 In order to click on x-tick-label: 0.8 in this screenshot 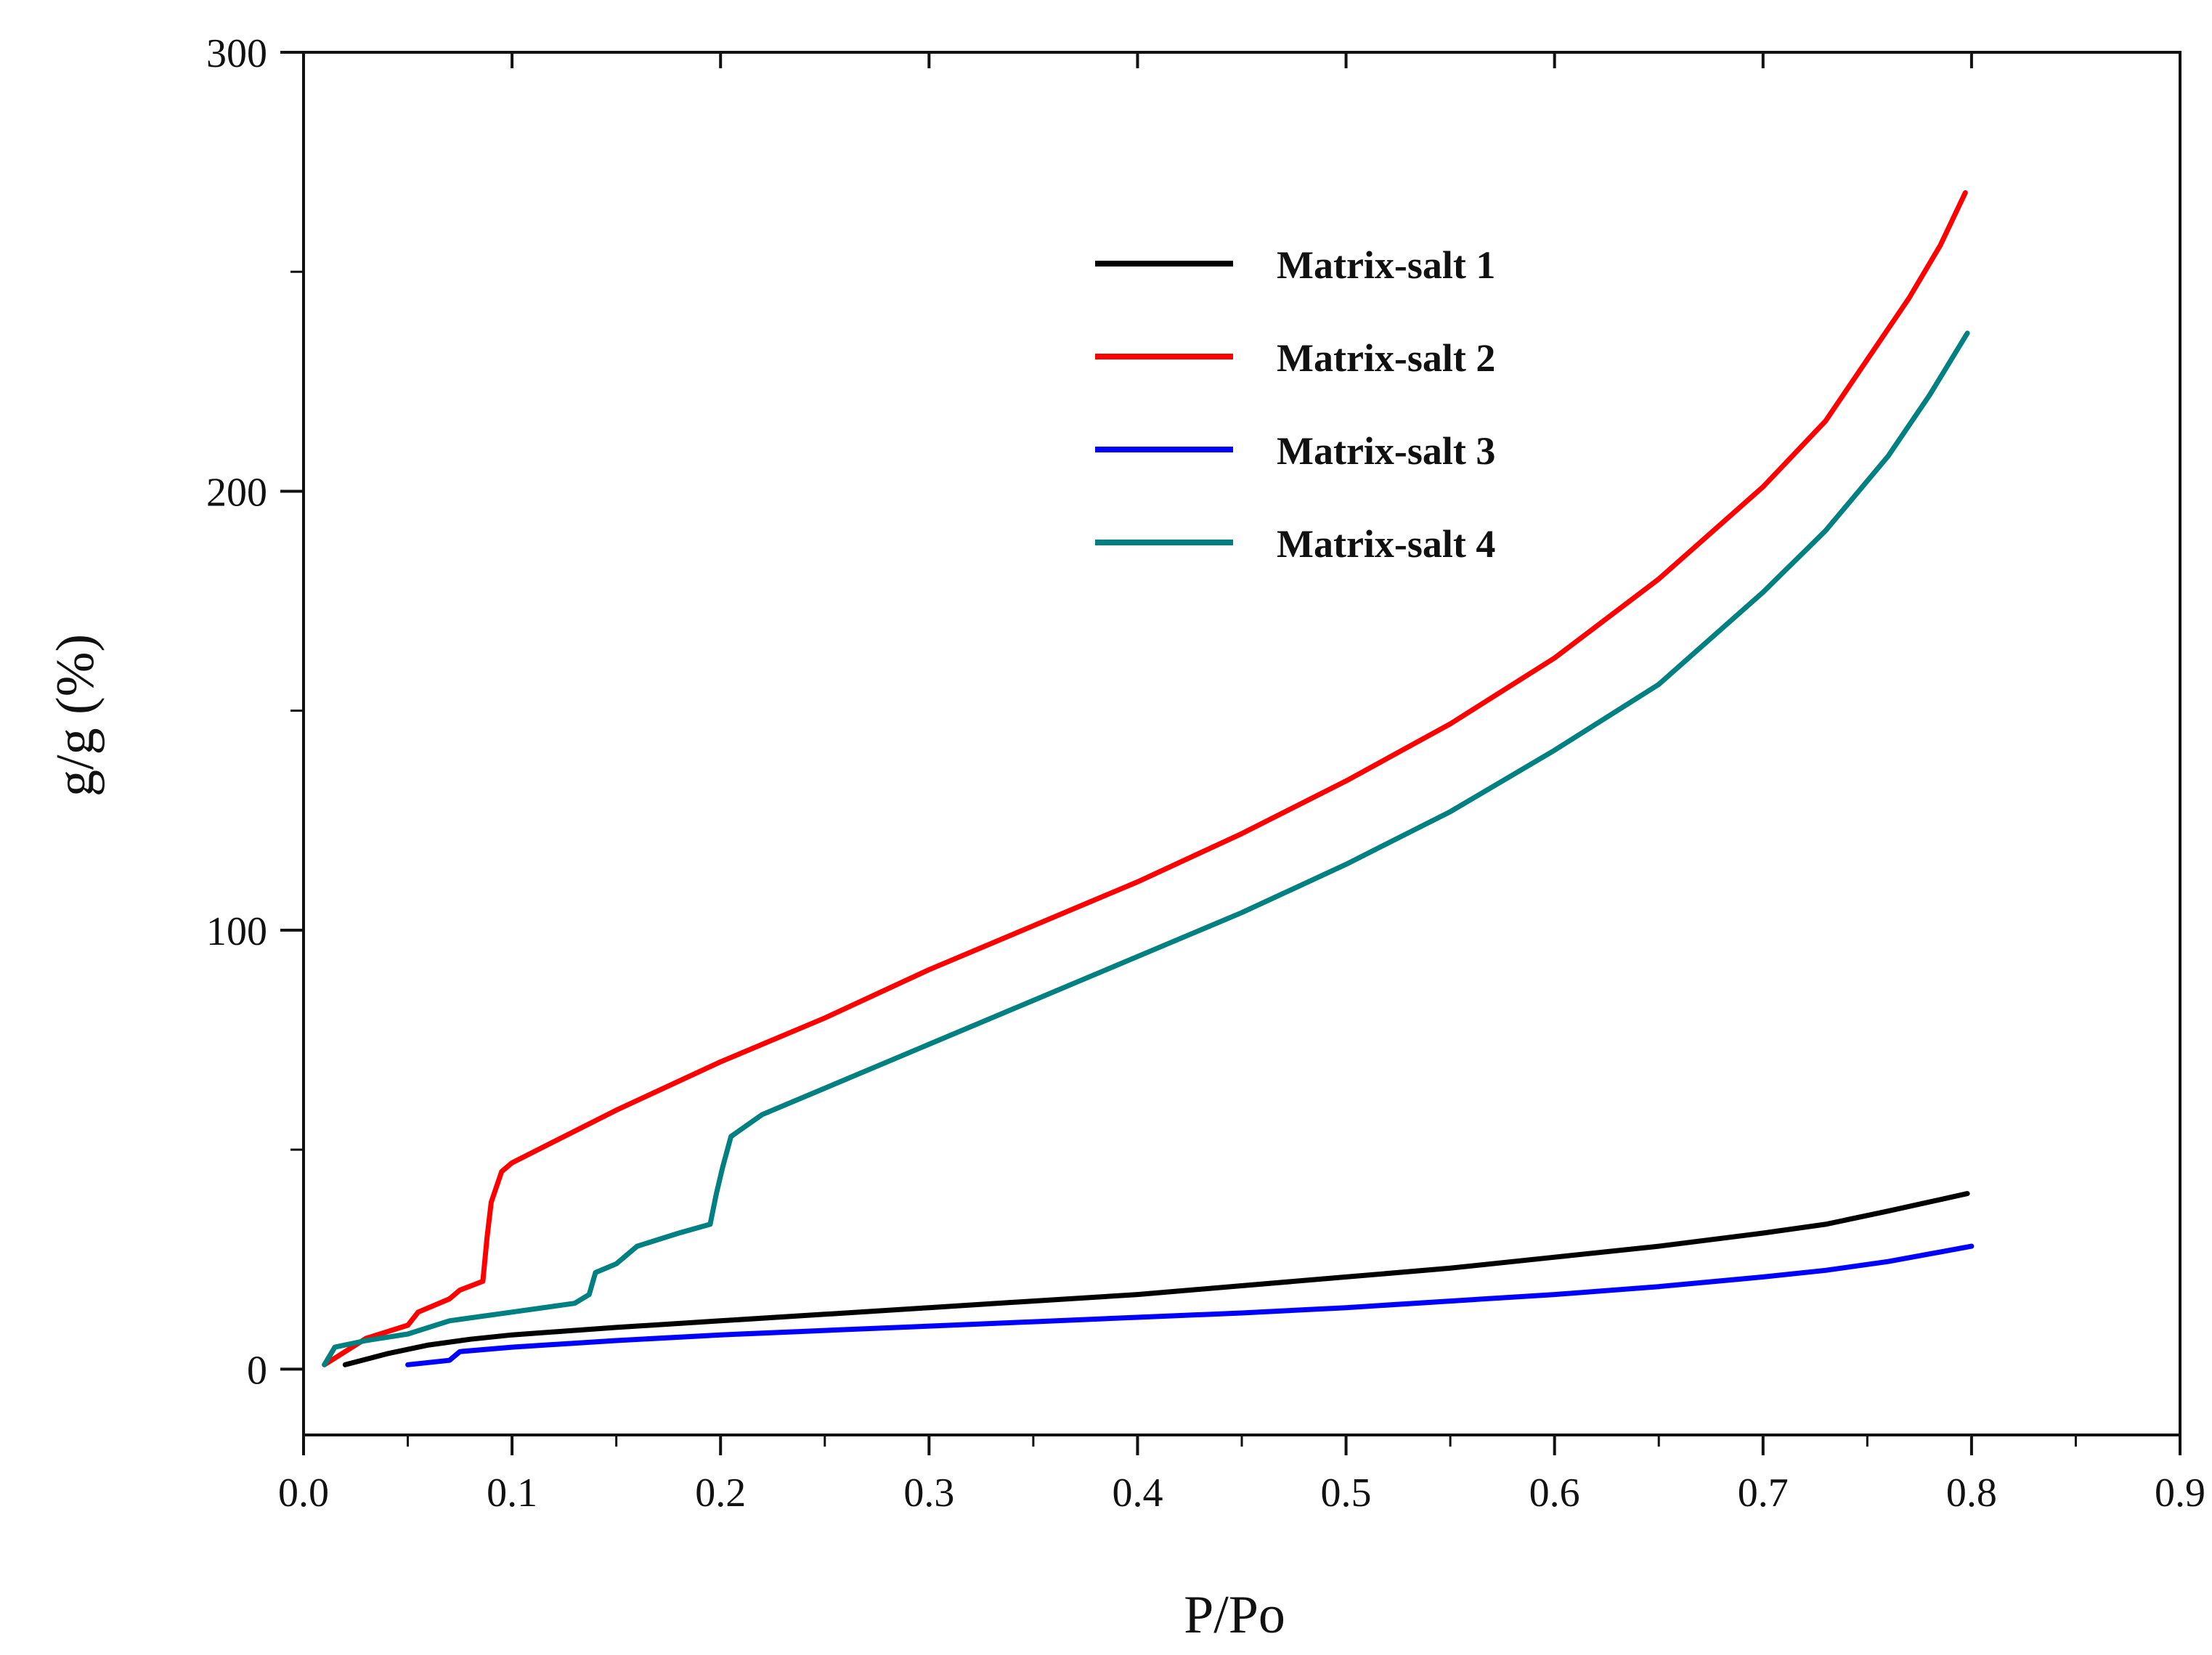, I will do `click(1972, 1493)`.